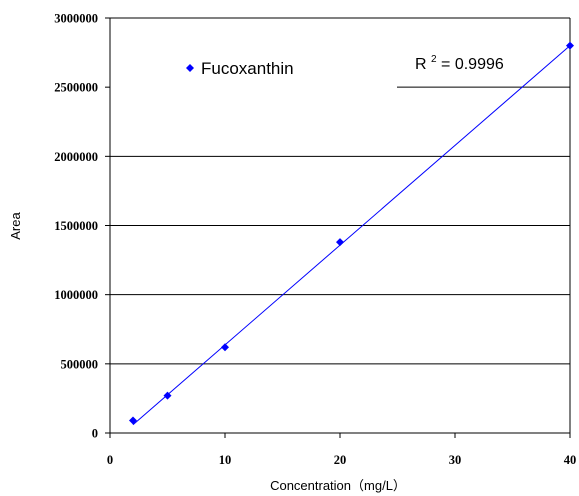 The width and height of the screenshot is (579, 496). I want to click on legend: Fucoxanthin, so click(240, 68).